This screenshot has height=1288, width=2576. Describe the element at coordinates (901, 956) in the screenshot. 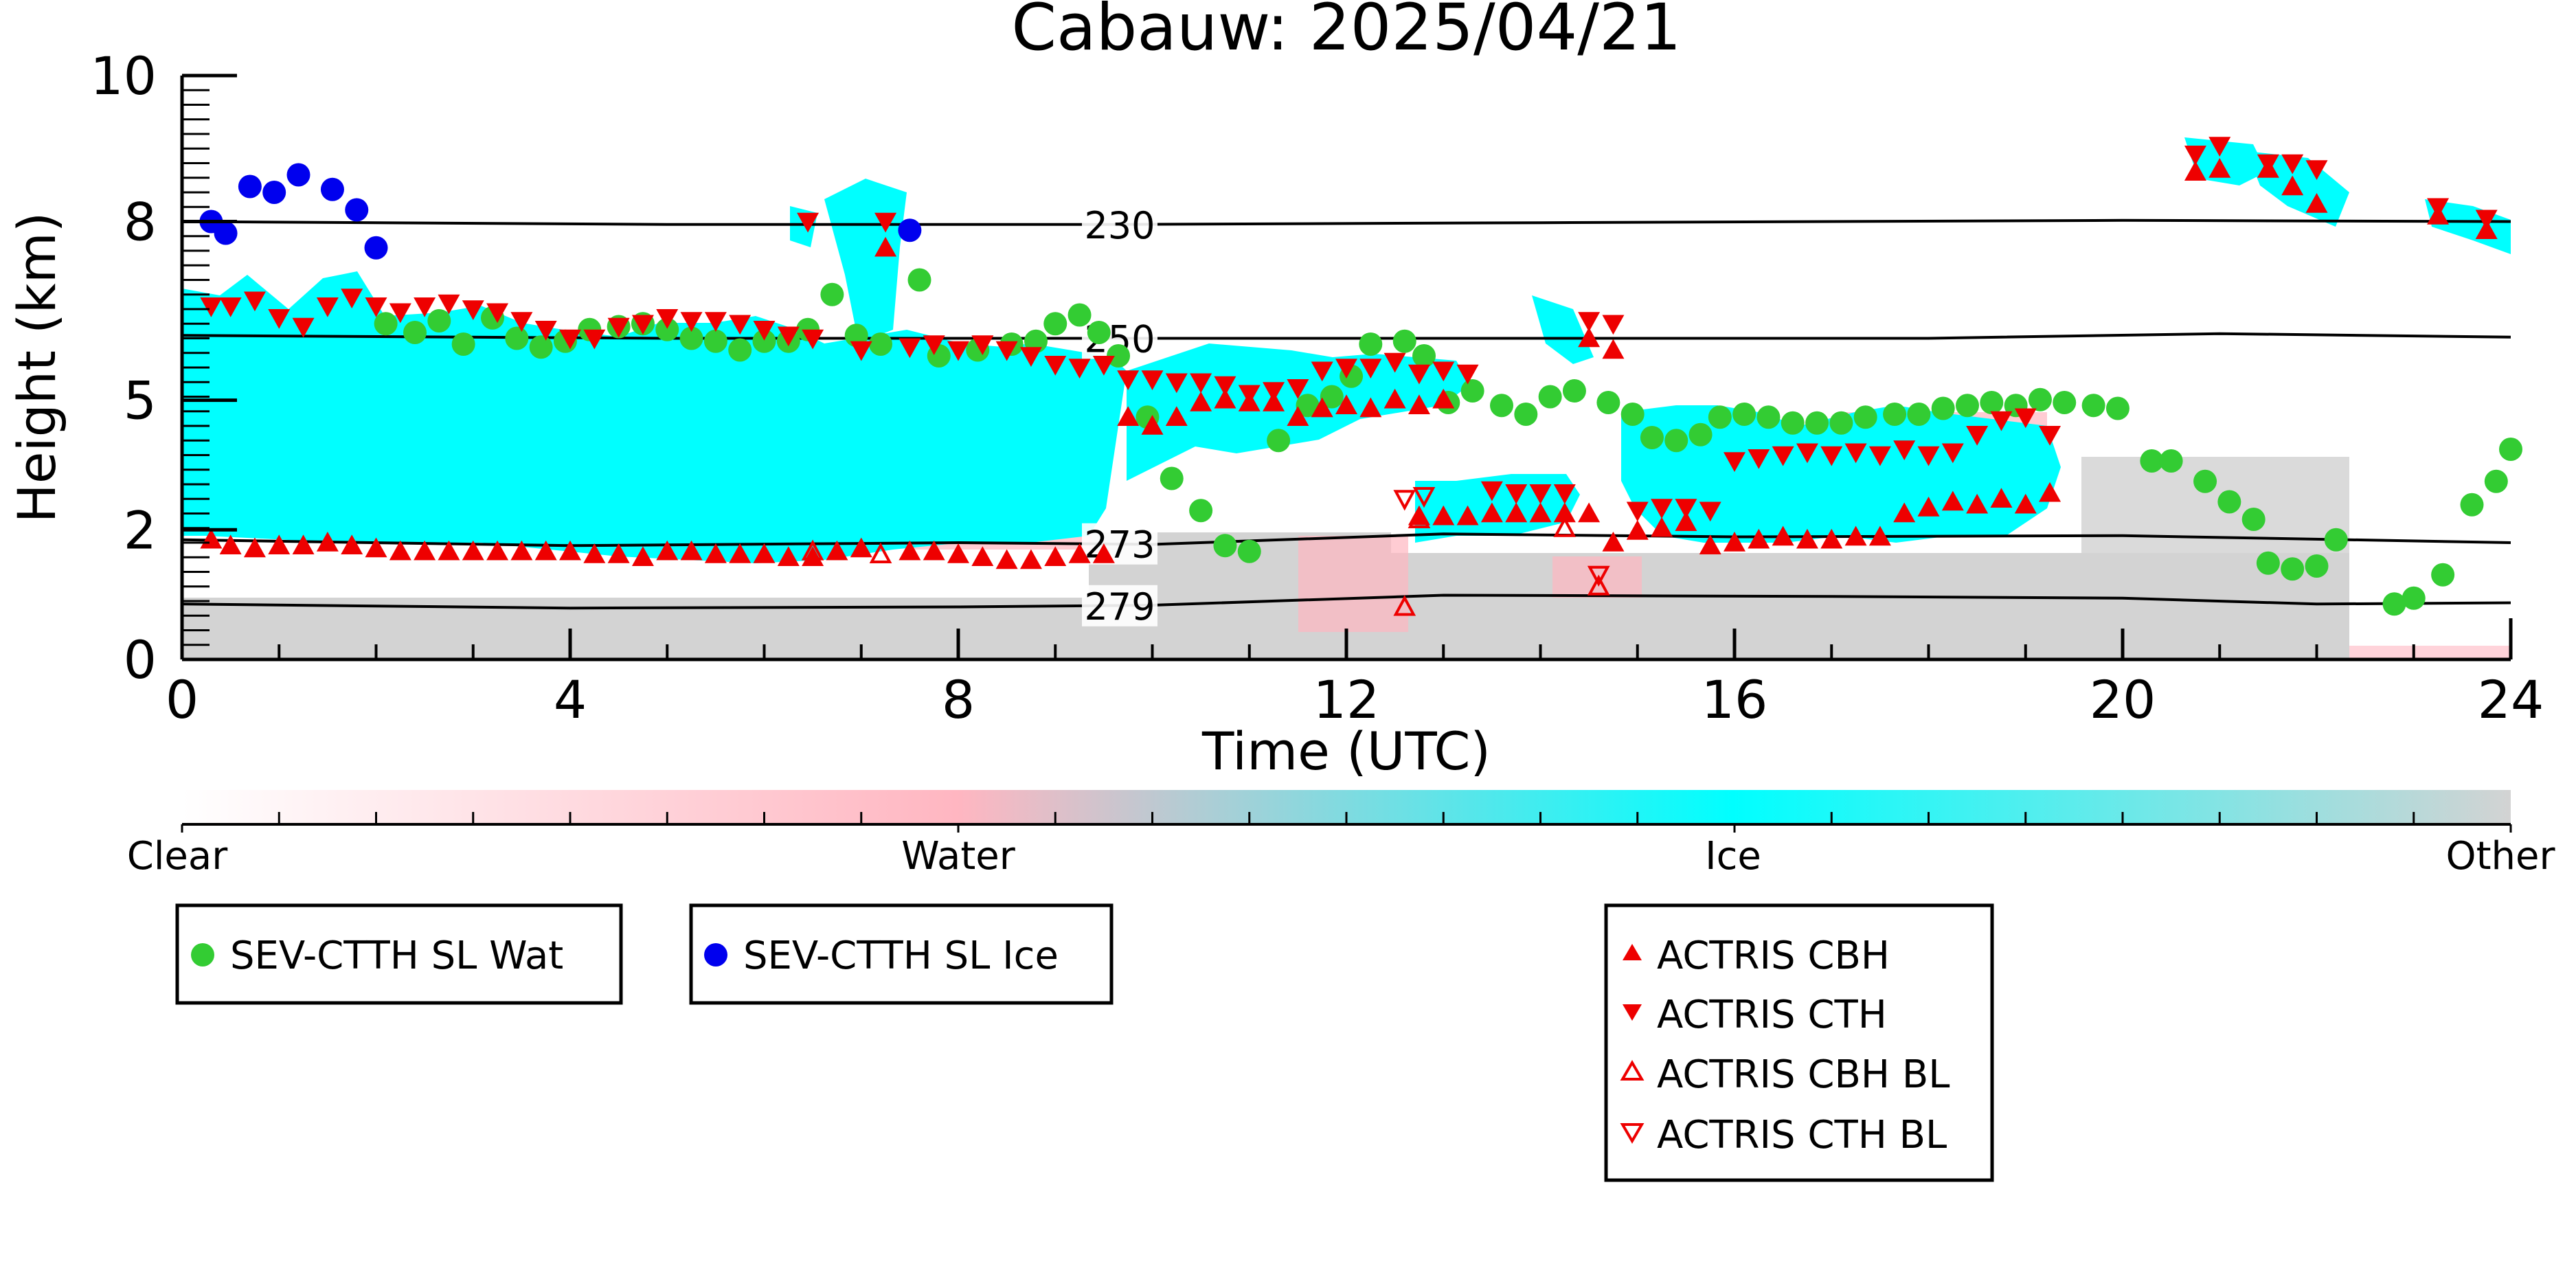

I see `legend-label-sev-ice: SEV-CTTH SL Ice` at that location.